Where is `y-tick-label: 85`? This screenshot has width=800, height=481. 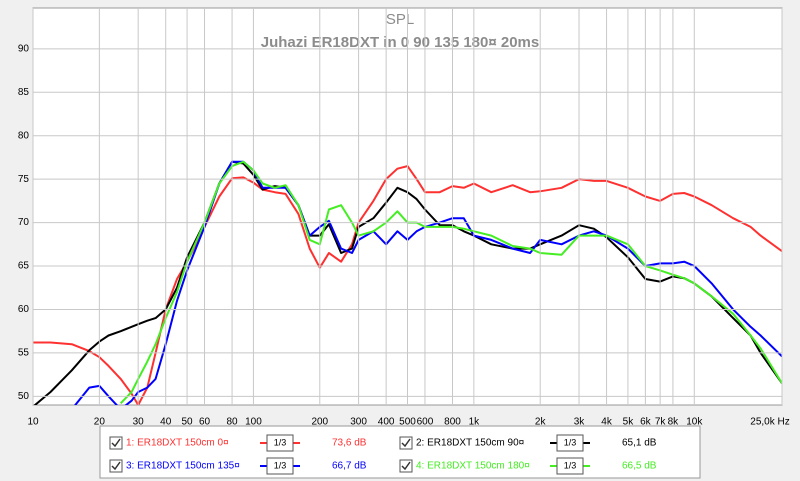
y-tick-label: 85 is located at coordinates (24, 92).